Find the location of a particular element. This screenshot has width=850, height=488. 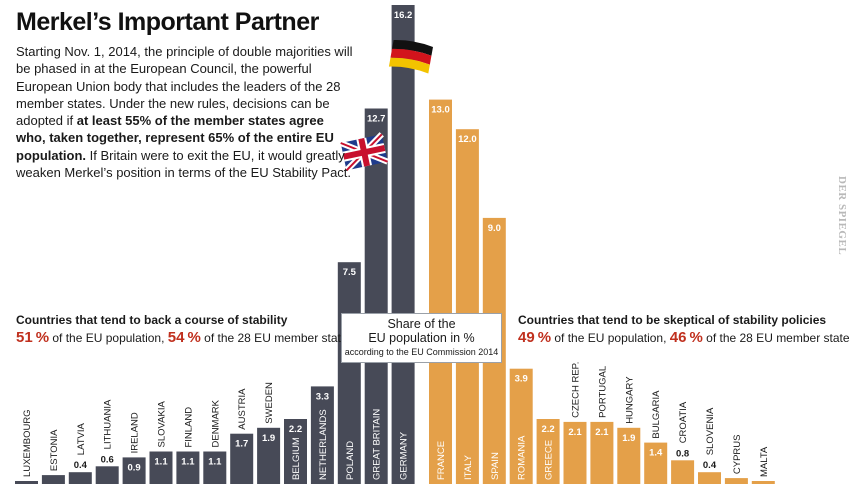

legend-source: according to the EU Commission 2014 is located at coordinates (421, 352).